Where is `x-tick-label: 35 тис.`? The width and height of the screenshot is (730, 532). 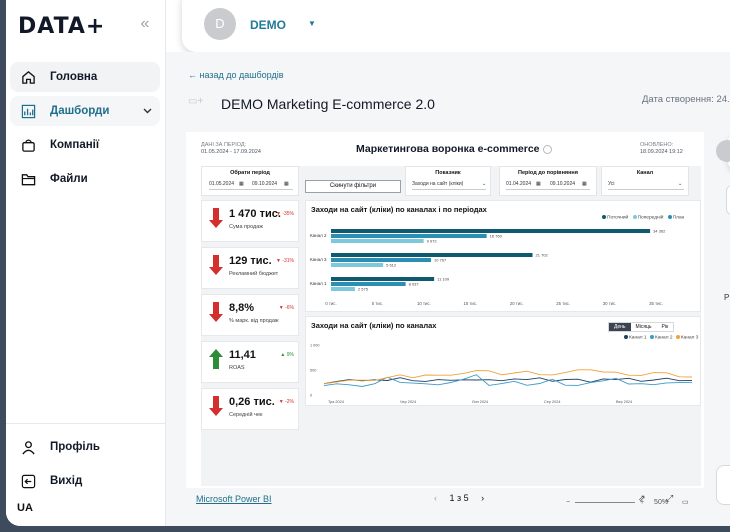
x-tick-label: 35 тис. is located at coordinates (656, 303).